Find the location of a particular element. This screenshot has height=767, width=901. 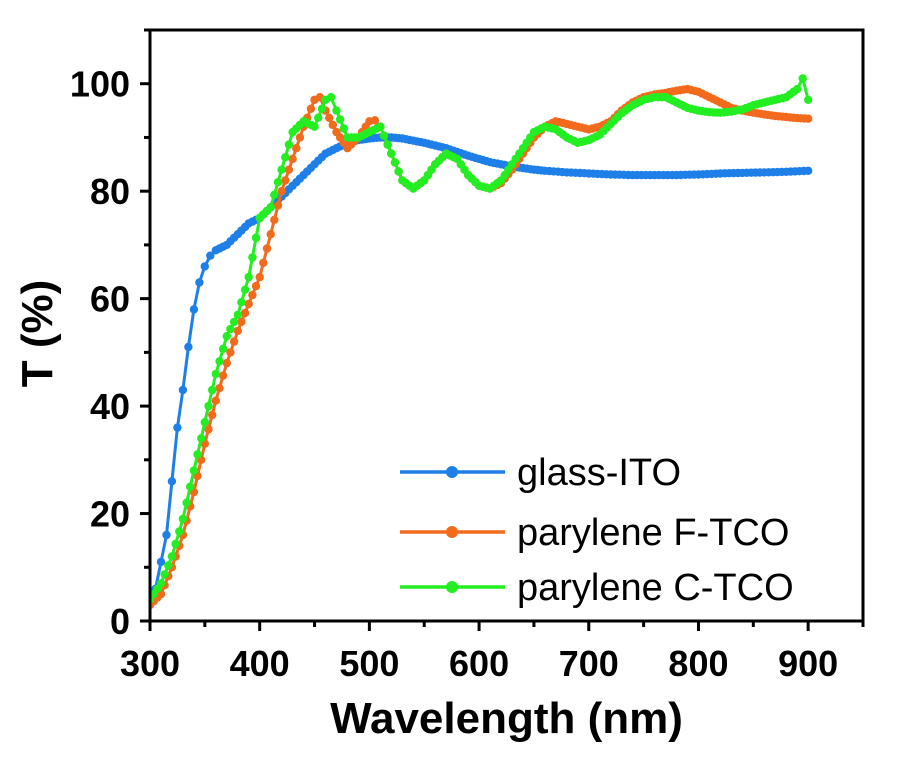

x-tick-label: 800 is located at coordinates (698, 663).